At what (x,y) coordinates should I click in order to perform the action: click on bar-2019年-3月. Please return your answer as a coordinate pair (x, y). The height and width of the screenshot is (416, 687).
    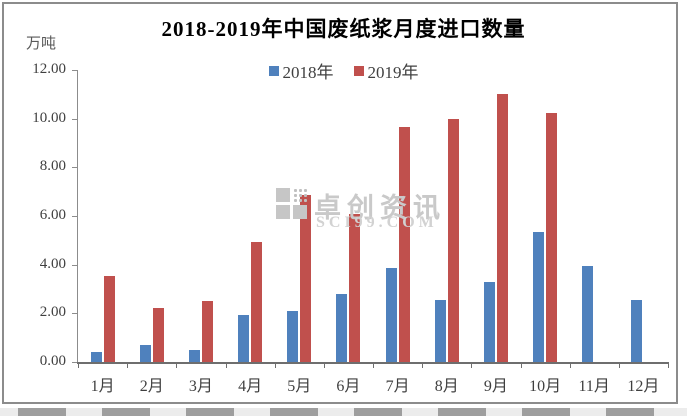
    Looking at the image, I should click on (207, 331).